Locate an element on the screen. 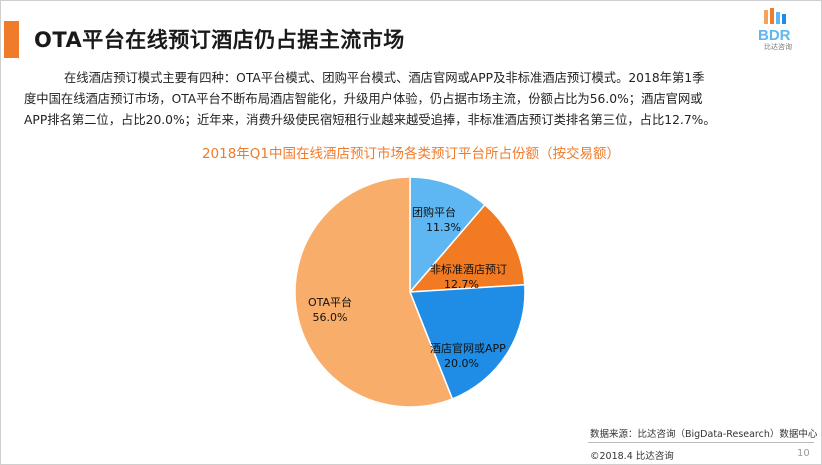 The width and height of the screenshot is (822, 465). slice-value-label: 12.7% is located at coordinates (461, 284).